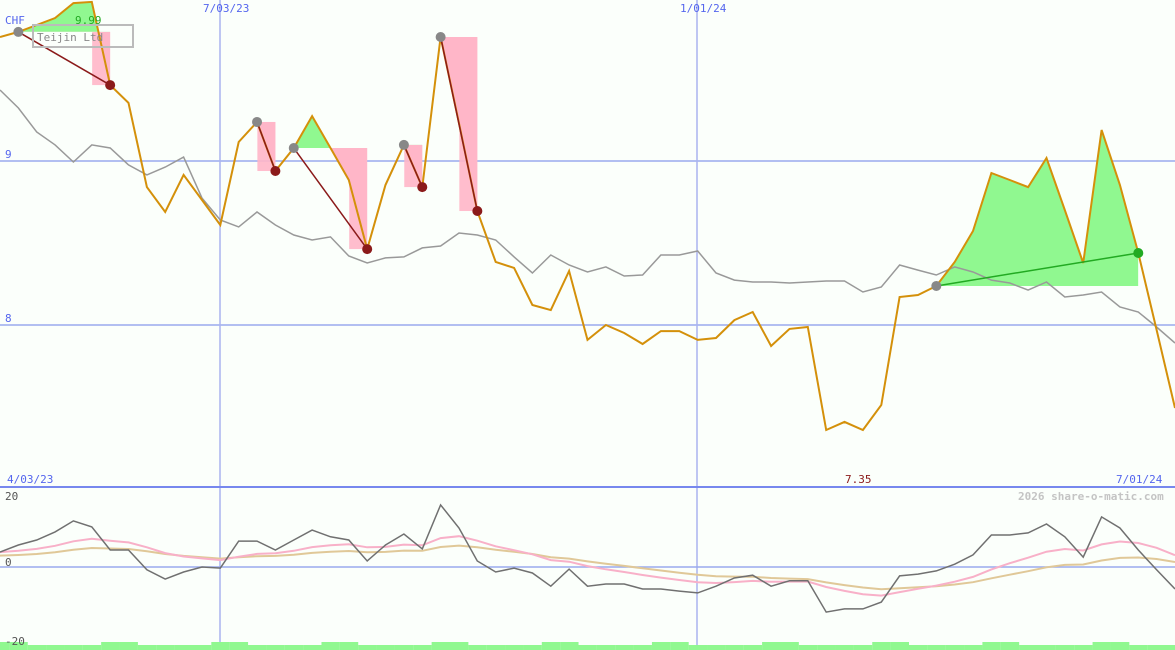  What do you see at coordinates (1139, 479) in the screenshot?
I see `x-tick-end: 7/01/24` at bounding box center [1139, 479].